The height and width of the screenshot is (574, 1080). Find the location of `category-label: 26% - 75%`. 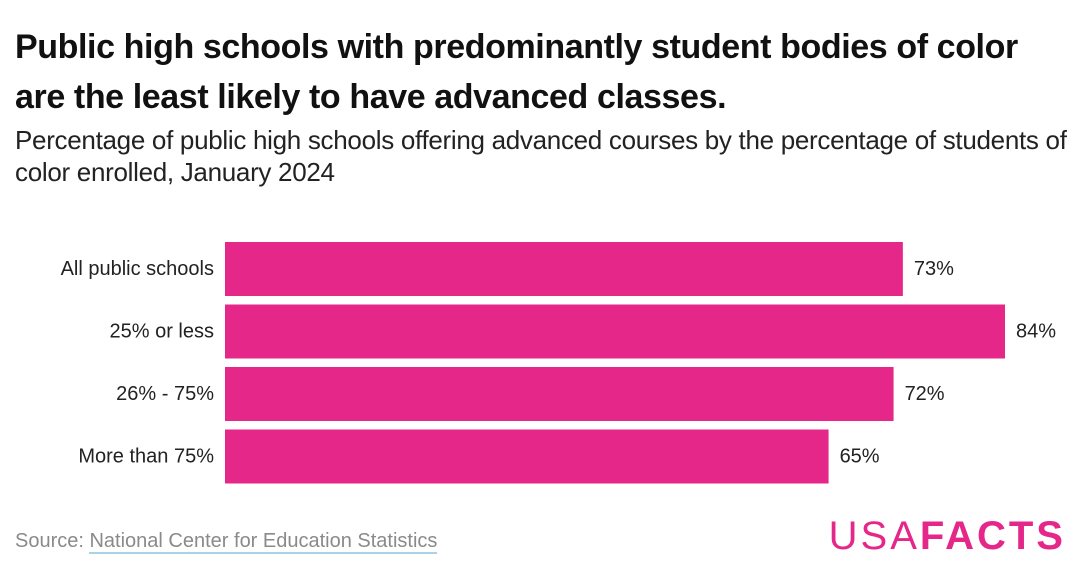

category-label: 26% - 75% is located at coordinates (165, 394).